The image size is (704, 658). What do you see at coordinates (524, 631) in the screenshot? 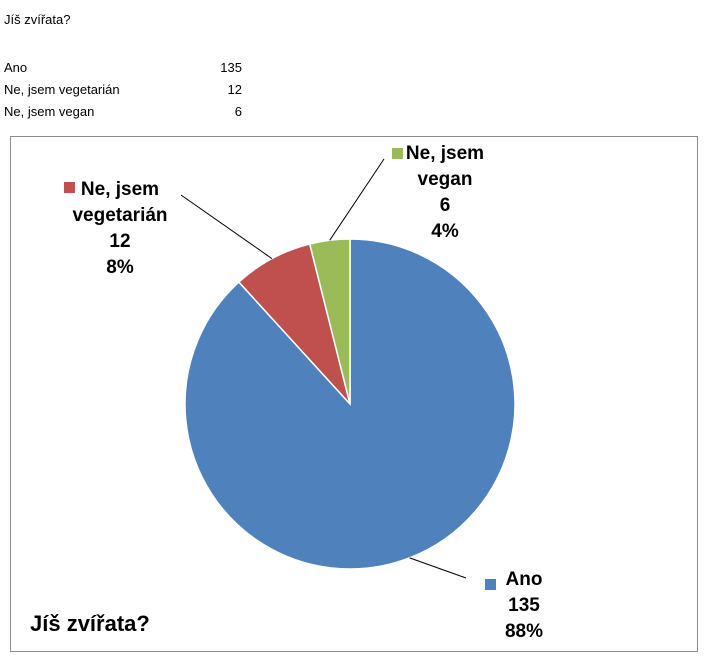
I see `data-label: 88%` at bounding box center [524, 631].